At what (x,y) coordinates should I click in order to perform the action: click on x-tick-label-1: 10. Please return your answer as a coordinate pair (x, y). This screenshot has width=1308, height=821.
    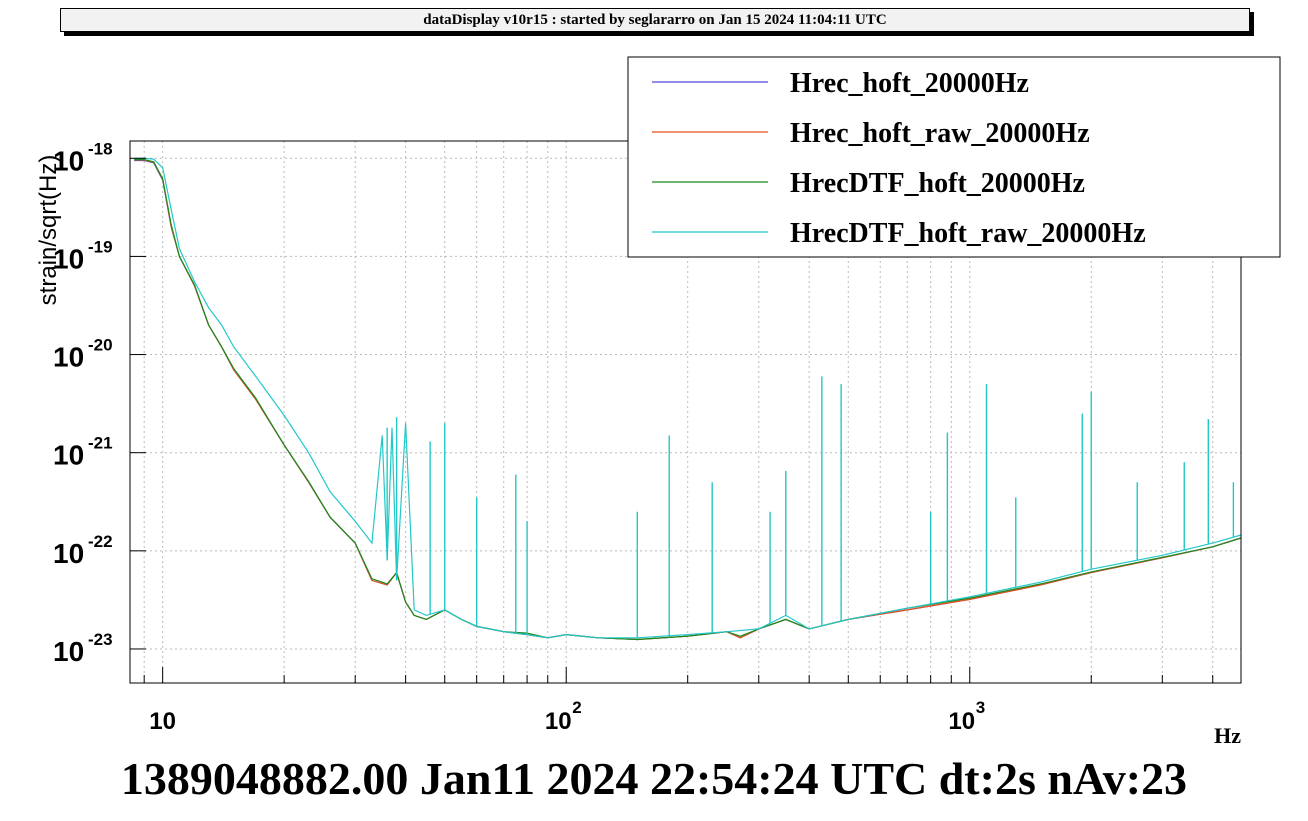
    Looking at the image, I should click on (162, 721).